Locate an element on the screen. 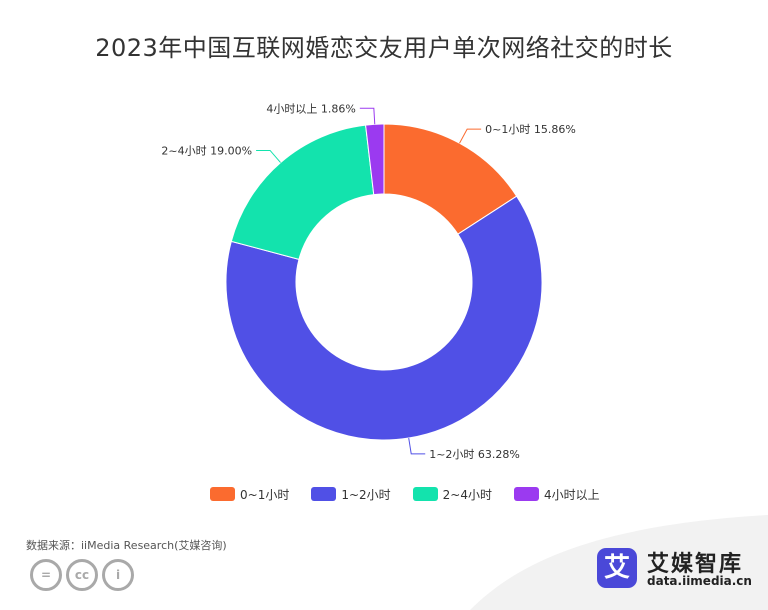  chart-legend: 0~1小时 1~2小时 2~4小时 4小时以上 is located at coordinates (416, 494).